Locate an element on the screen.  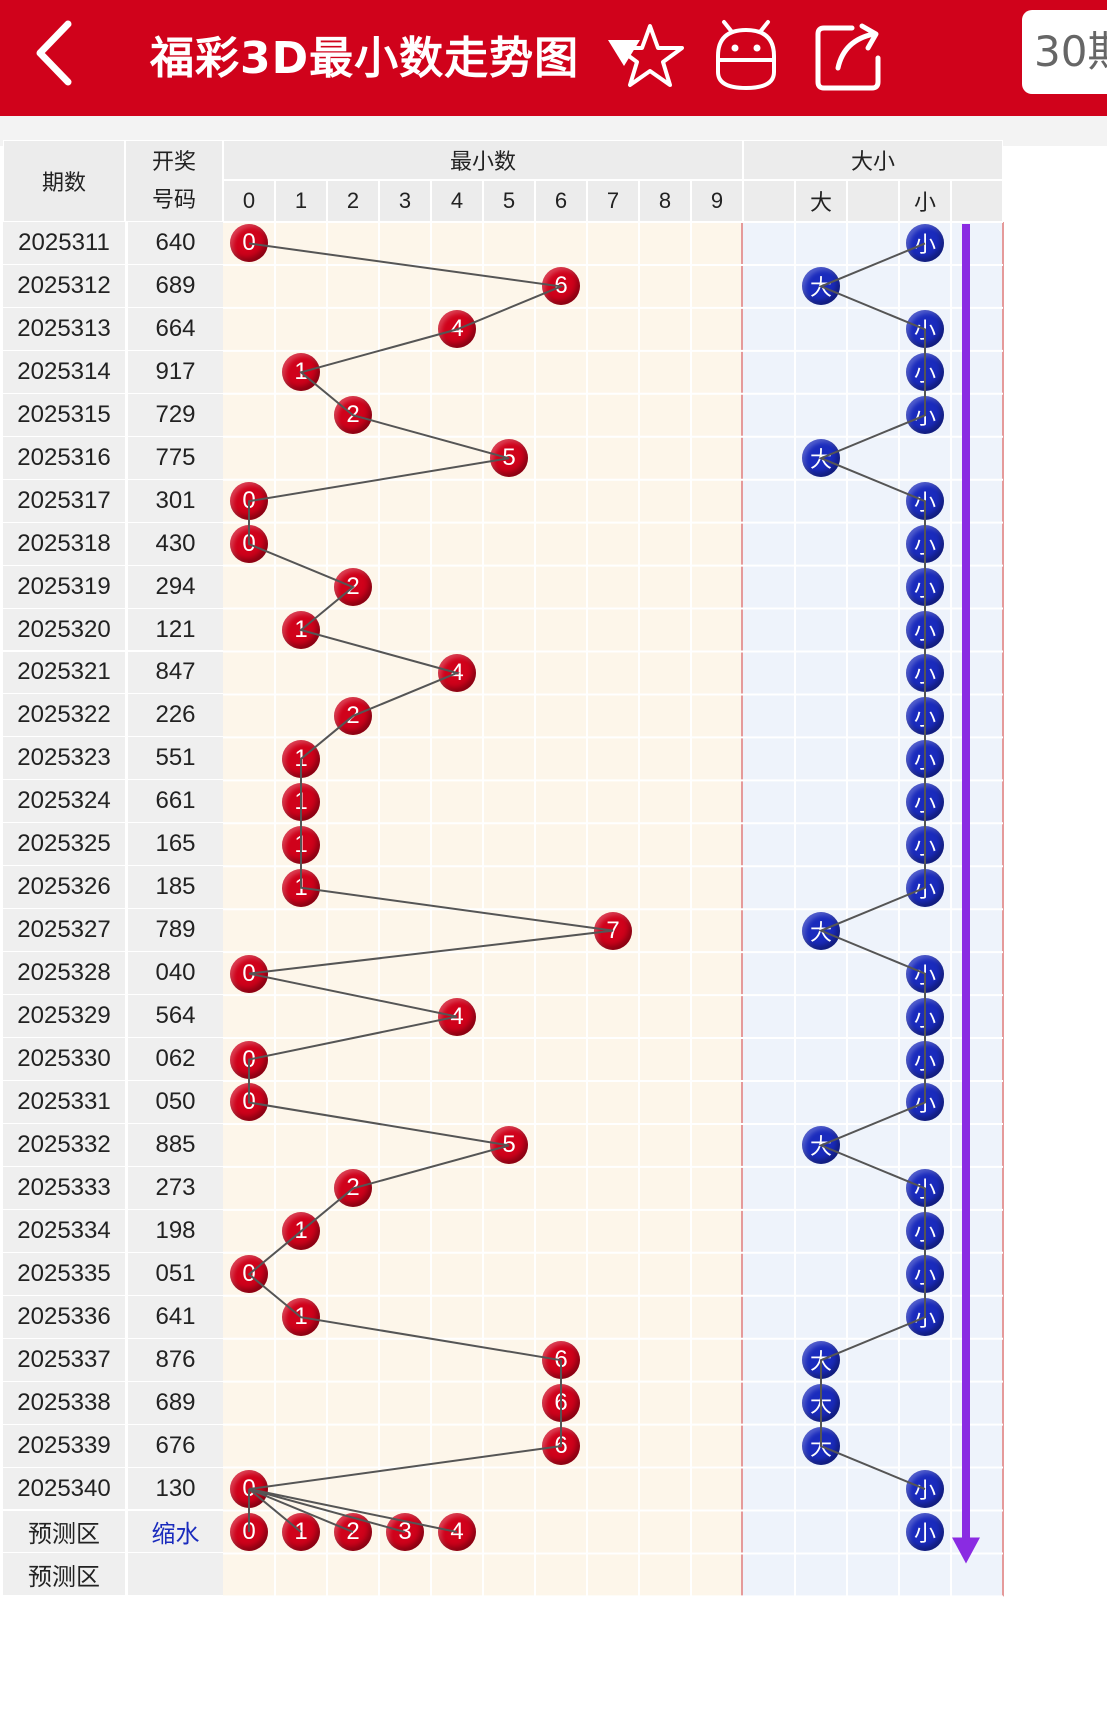
omission-cell: 35 is located at coordinates (405, 1403).